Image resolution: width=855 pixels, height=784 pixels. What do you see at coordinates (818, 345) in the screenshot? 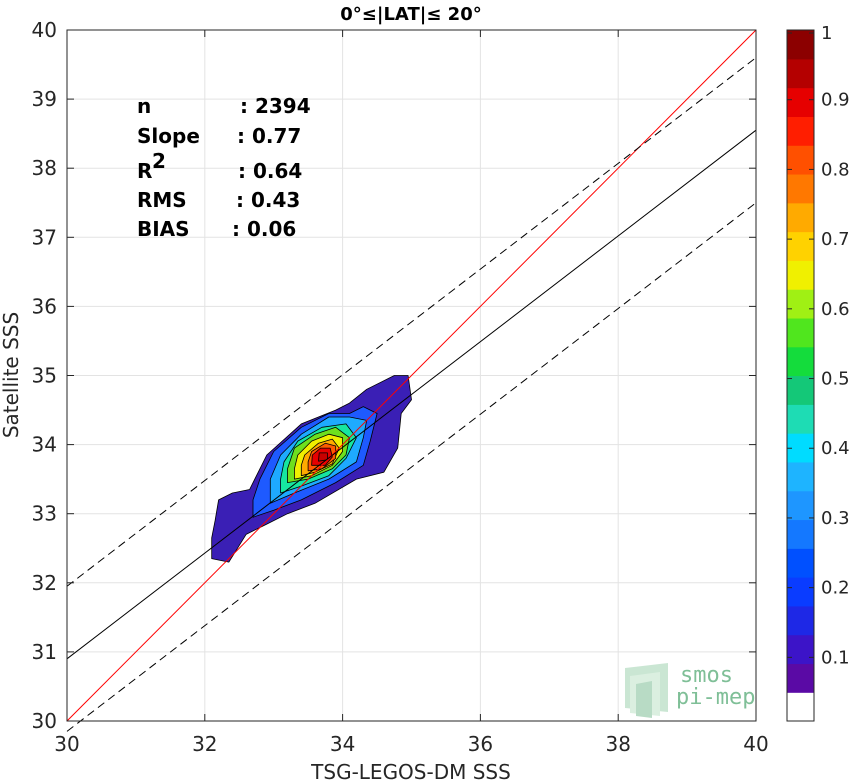
I see `colorbar-ticks: 0.1 0.2 0.3 0.4 0.5 0.6 0.7 0.8 0.9 1` at bounding box center [818, 345].